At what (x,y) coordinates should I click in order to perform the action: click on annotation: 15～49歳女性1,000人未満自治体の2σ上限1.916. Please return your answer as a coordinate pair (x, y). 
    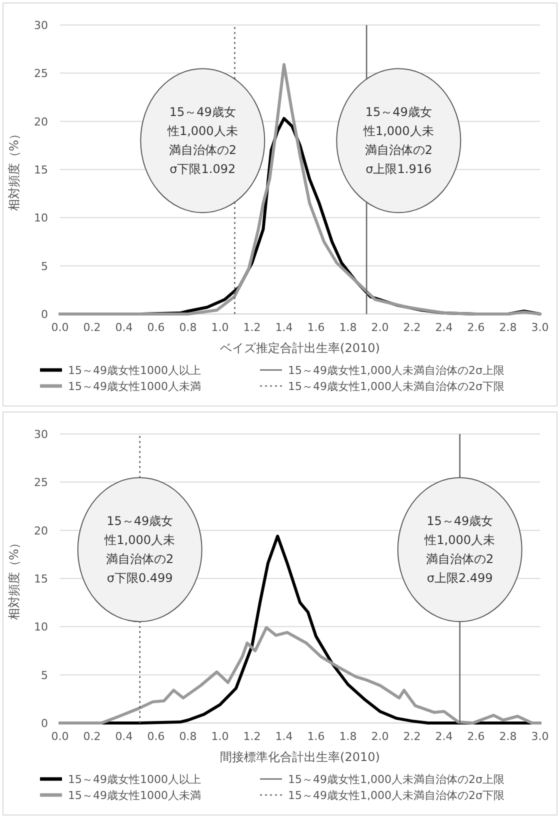
    Looking at the image, I should click on (398, 140).